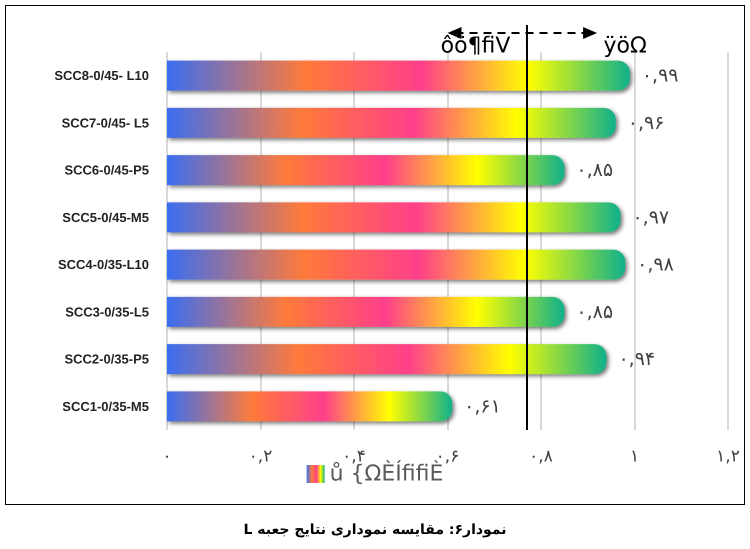  What do you see at coordinates (107, 312) in the screenshot?
I see `y-tick-label: SCC3-0/35-L5` at bounding box center [107, 312].